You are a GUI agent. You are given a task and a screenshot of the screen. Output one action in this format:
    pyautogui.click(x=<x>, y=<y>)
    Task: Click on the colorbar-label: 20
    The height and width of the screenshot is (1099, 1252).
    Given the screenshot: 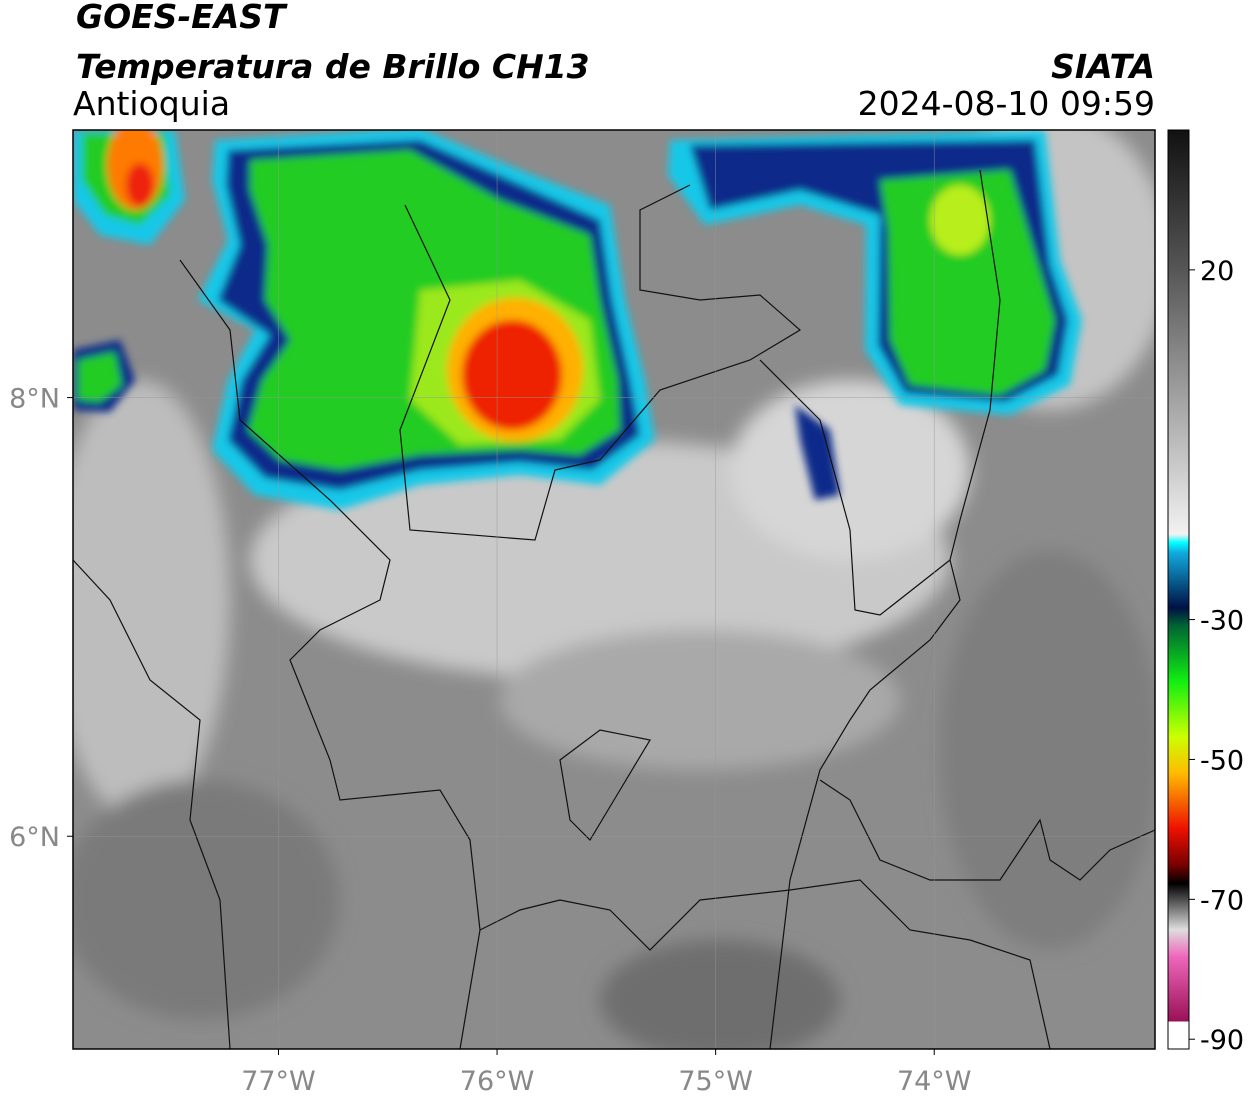 What is the action you would take?
    pyautogui.click(x=1217, y=271)
    